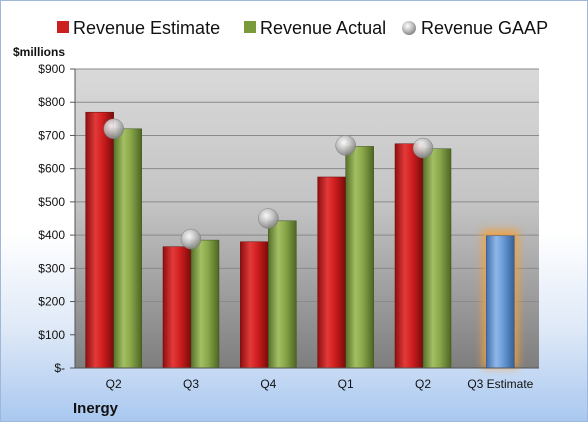 The width and height of the screenshot is (588, 423). What do you see at coordinates (409, 28) in the screenshot?
I see `legend-swatch-gaap` at bounding box center [409, 28].